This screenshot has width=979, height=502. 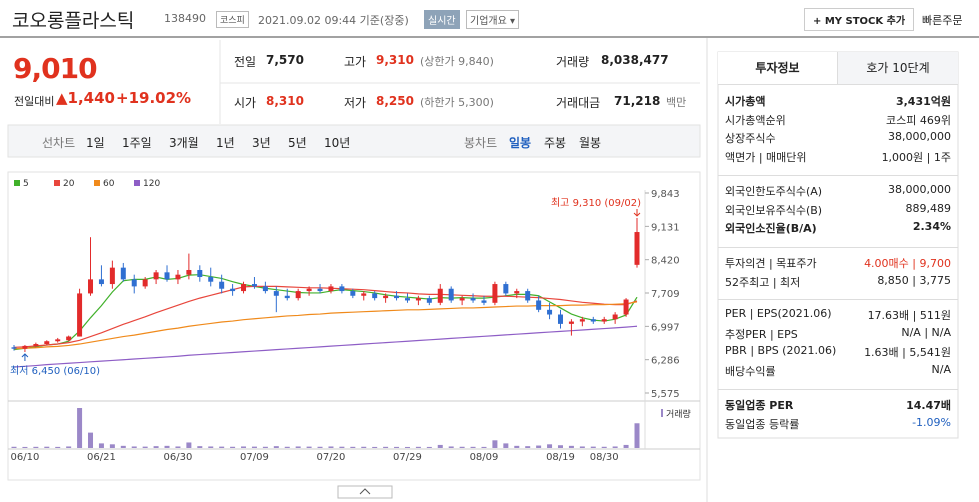 What do you see at coordinates (85, 98) in the screenshot?
I see `change: ▲1,440` at bounding box center [85, 98].